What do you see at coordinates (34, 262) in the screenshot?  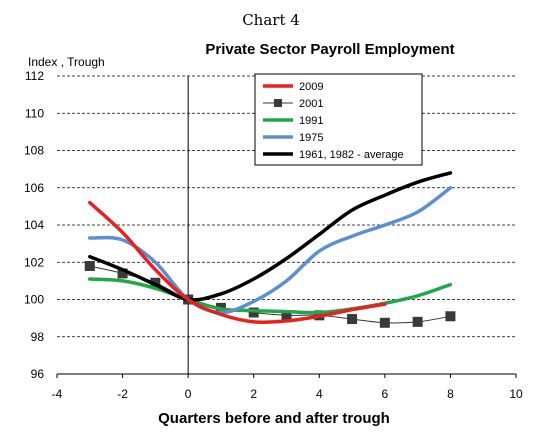 I see `y-tick-label: 102` at bounding box center [34, 262].